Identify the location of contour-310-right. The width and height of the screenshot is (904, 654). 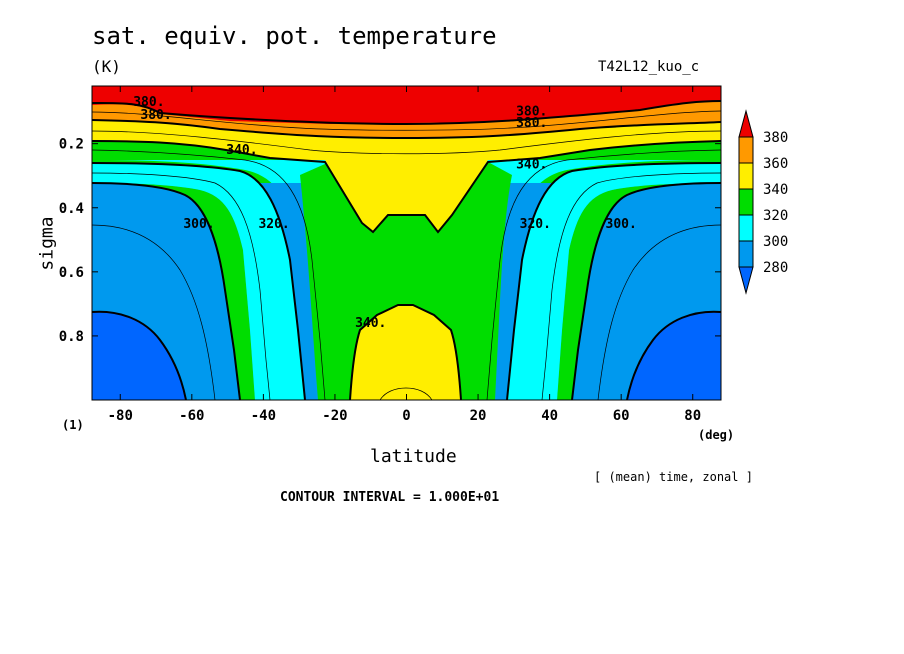
(631, 286).